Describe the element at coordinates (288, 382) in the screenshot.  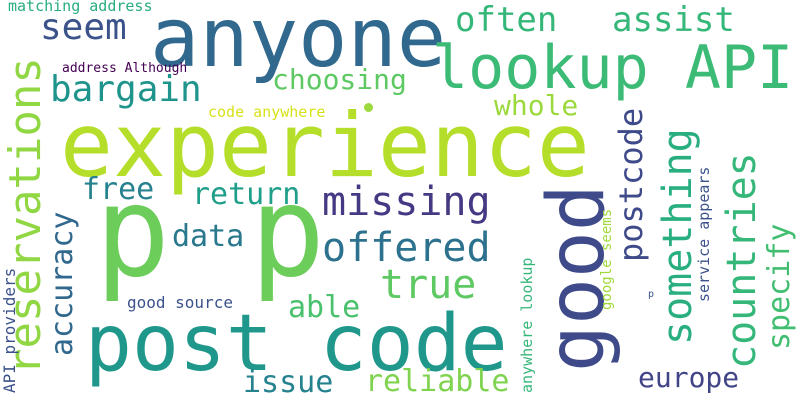
I see `word-issue: issue` at that location.